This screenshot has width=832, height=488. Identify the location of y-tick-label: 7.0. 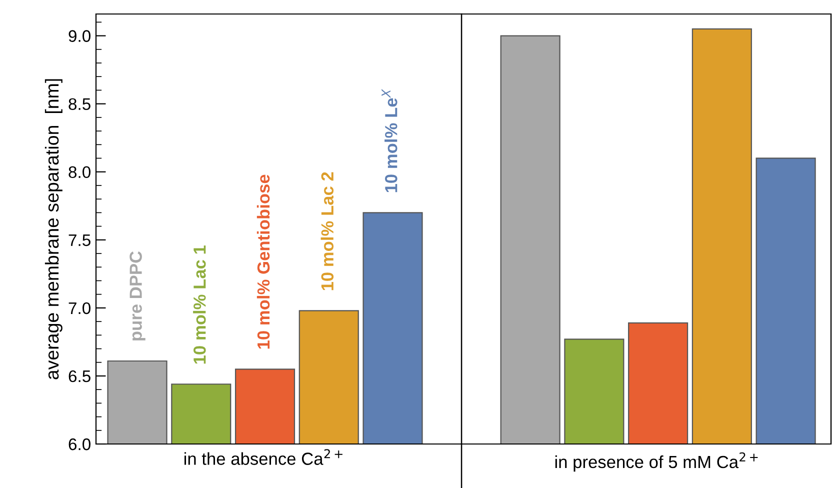
(79, 308).